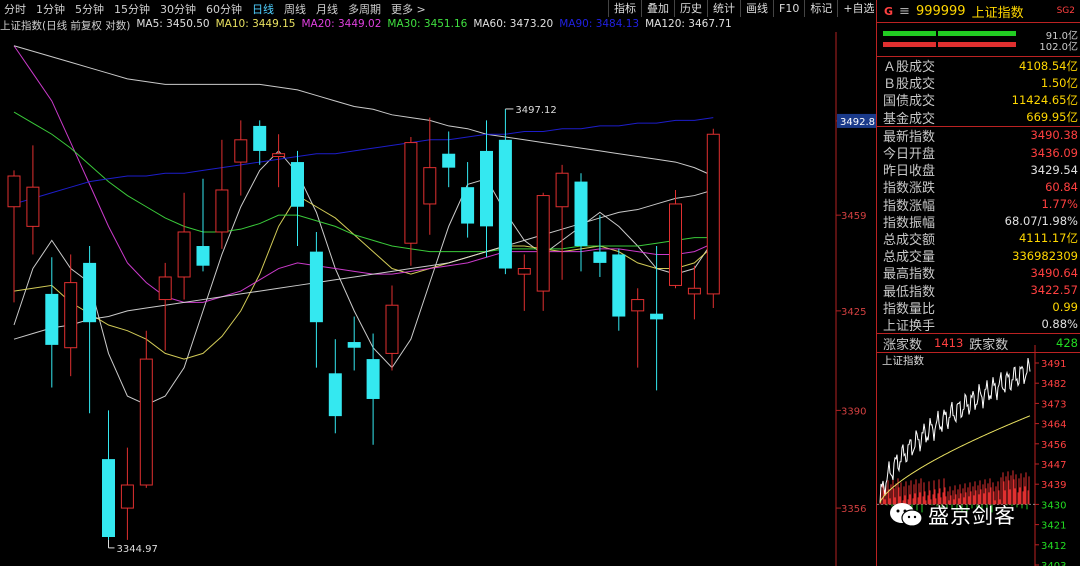  I want to click on toolbar-button-5: F10, so click(788, 8).